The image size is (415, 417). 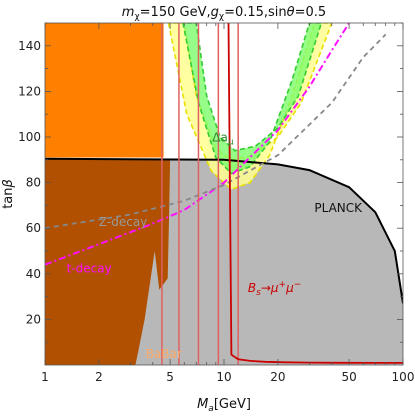 What do you see at coordinates (29, 91) in the screenshot?
I see `y-tick-label: 120` at bounding box center [29, 91].